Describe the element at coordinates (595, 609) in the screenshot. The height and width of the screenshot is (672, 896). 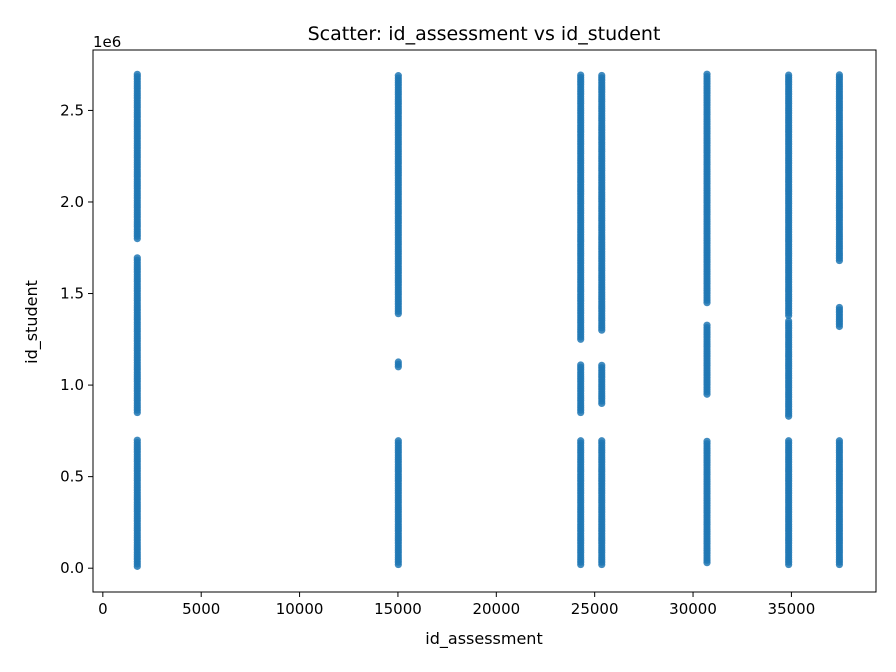
I see `x-tick-label: 25000` at that location.